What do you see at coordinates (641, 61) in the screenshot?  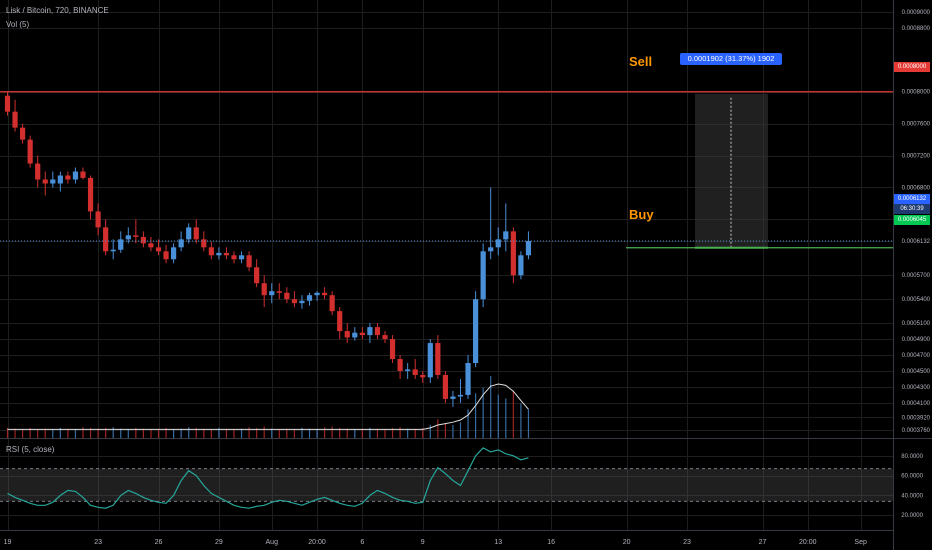 I see `sell-annotation: Sell` at bounding box center [641, 61].